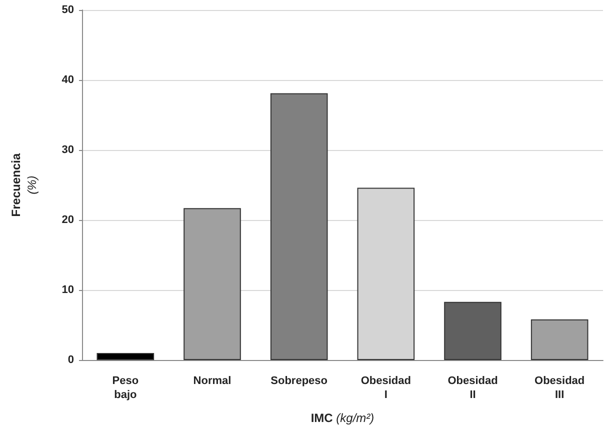 The image size is (611, 433). What do you see at coordinates (24, 185) in the screenshot?
I see `y-axis-title: Frecuencia (%)` at bounding box center [24, 185].